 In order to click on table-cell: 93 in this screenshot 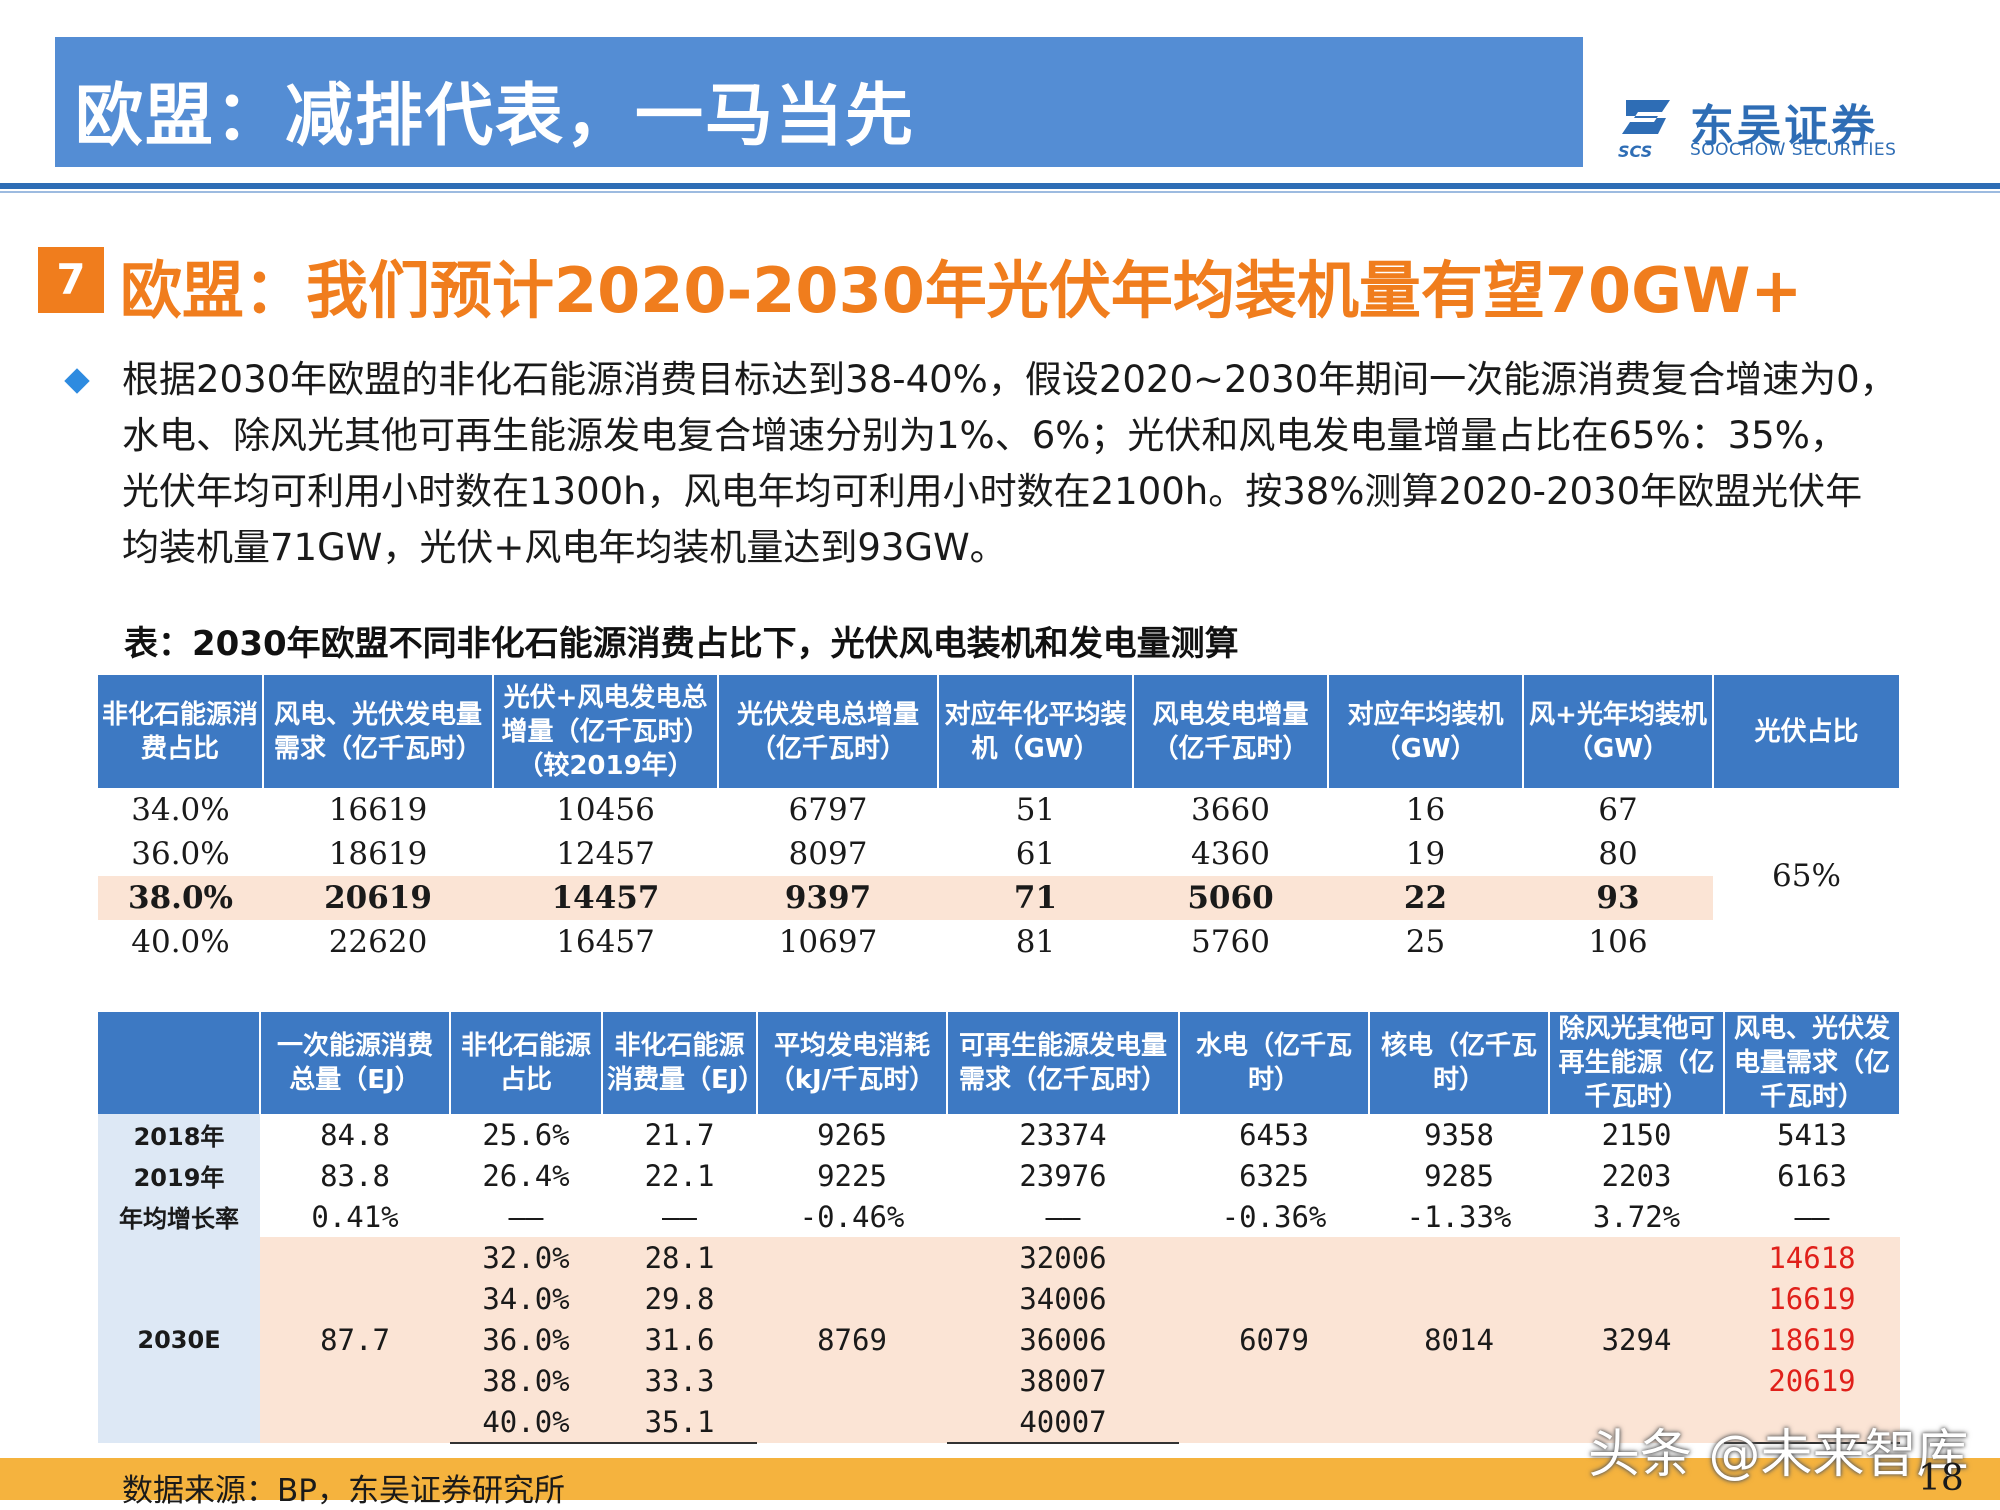, I will do `click(1618, 898)`.